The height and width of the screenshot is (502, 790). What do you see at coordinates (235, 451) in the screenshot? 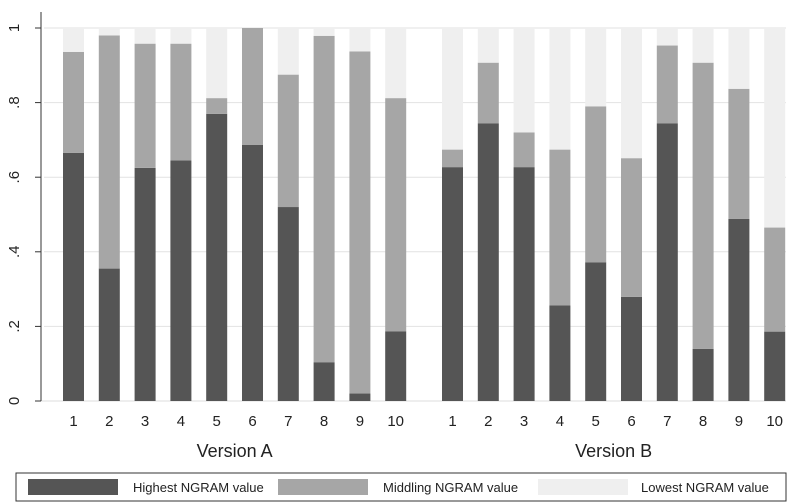
I see `group-label: Version A` at bounding box center [235, 451].